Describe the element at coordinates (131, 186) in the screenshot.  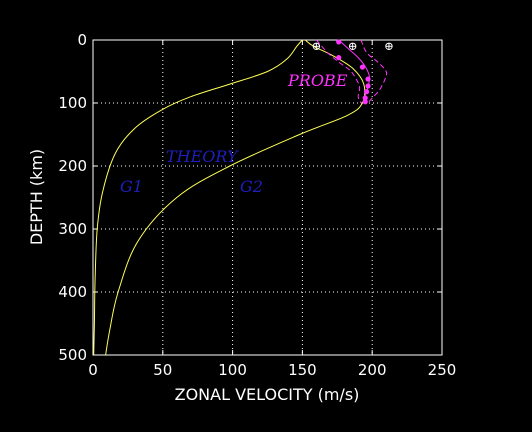
I see `annotation-g1: G1` at that location.